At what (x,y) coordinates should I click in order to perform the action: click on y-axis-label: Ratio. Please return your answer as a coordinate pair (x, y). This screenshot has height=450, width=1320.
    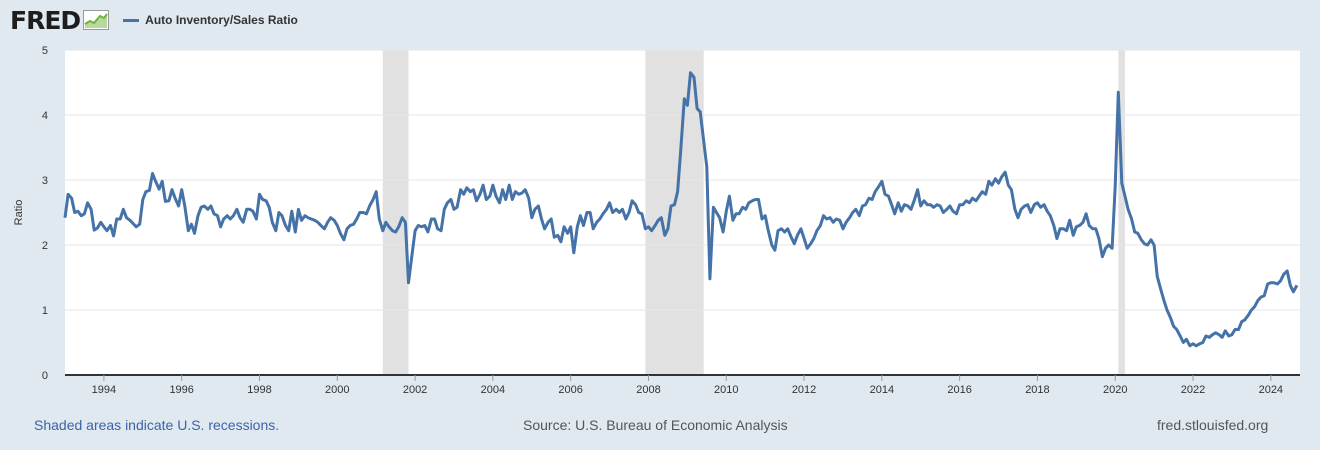
    Looking at the image, I should click on (19, 213).